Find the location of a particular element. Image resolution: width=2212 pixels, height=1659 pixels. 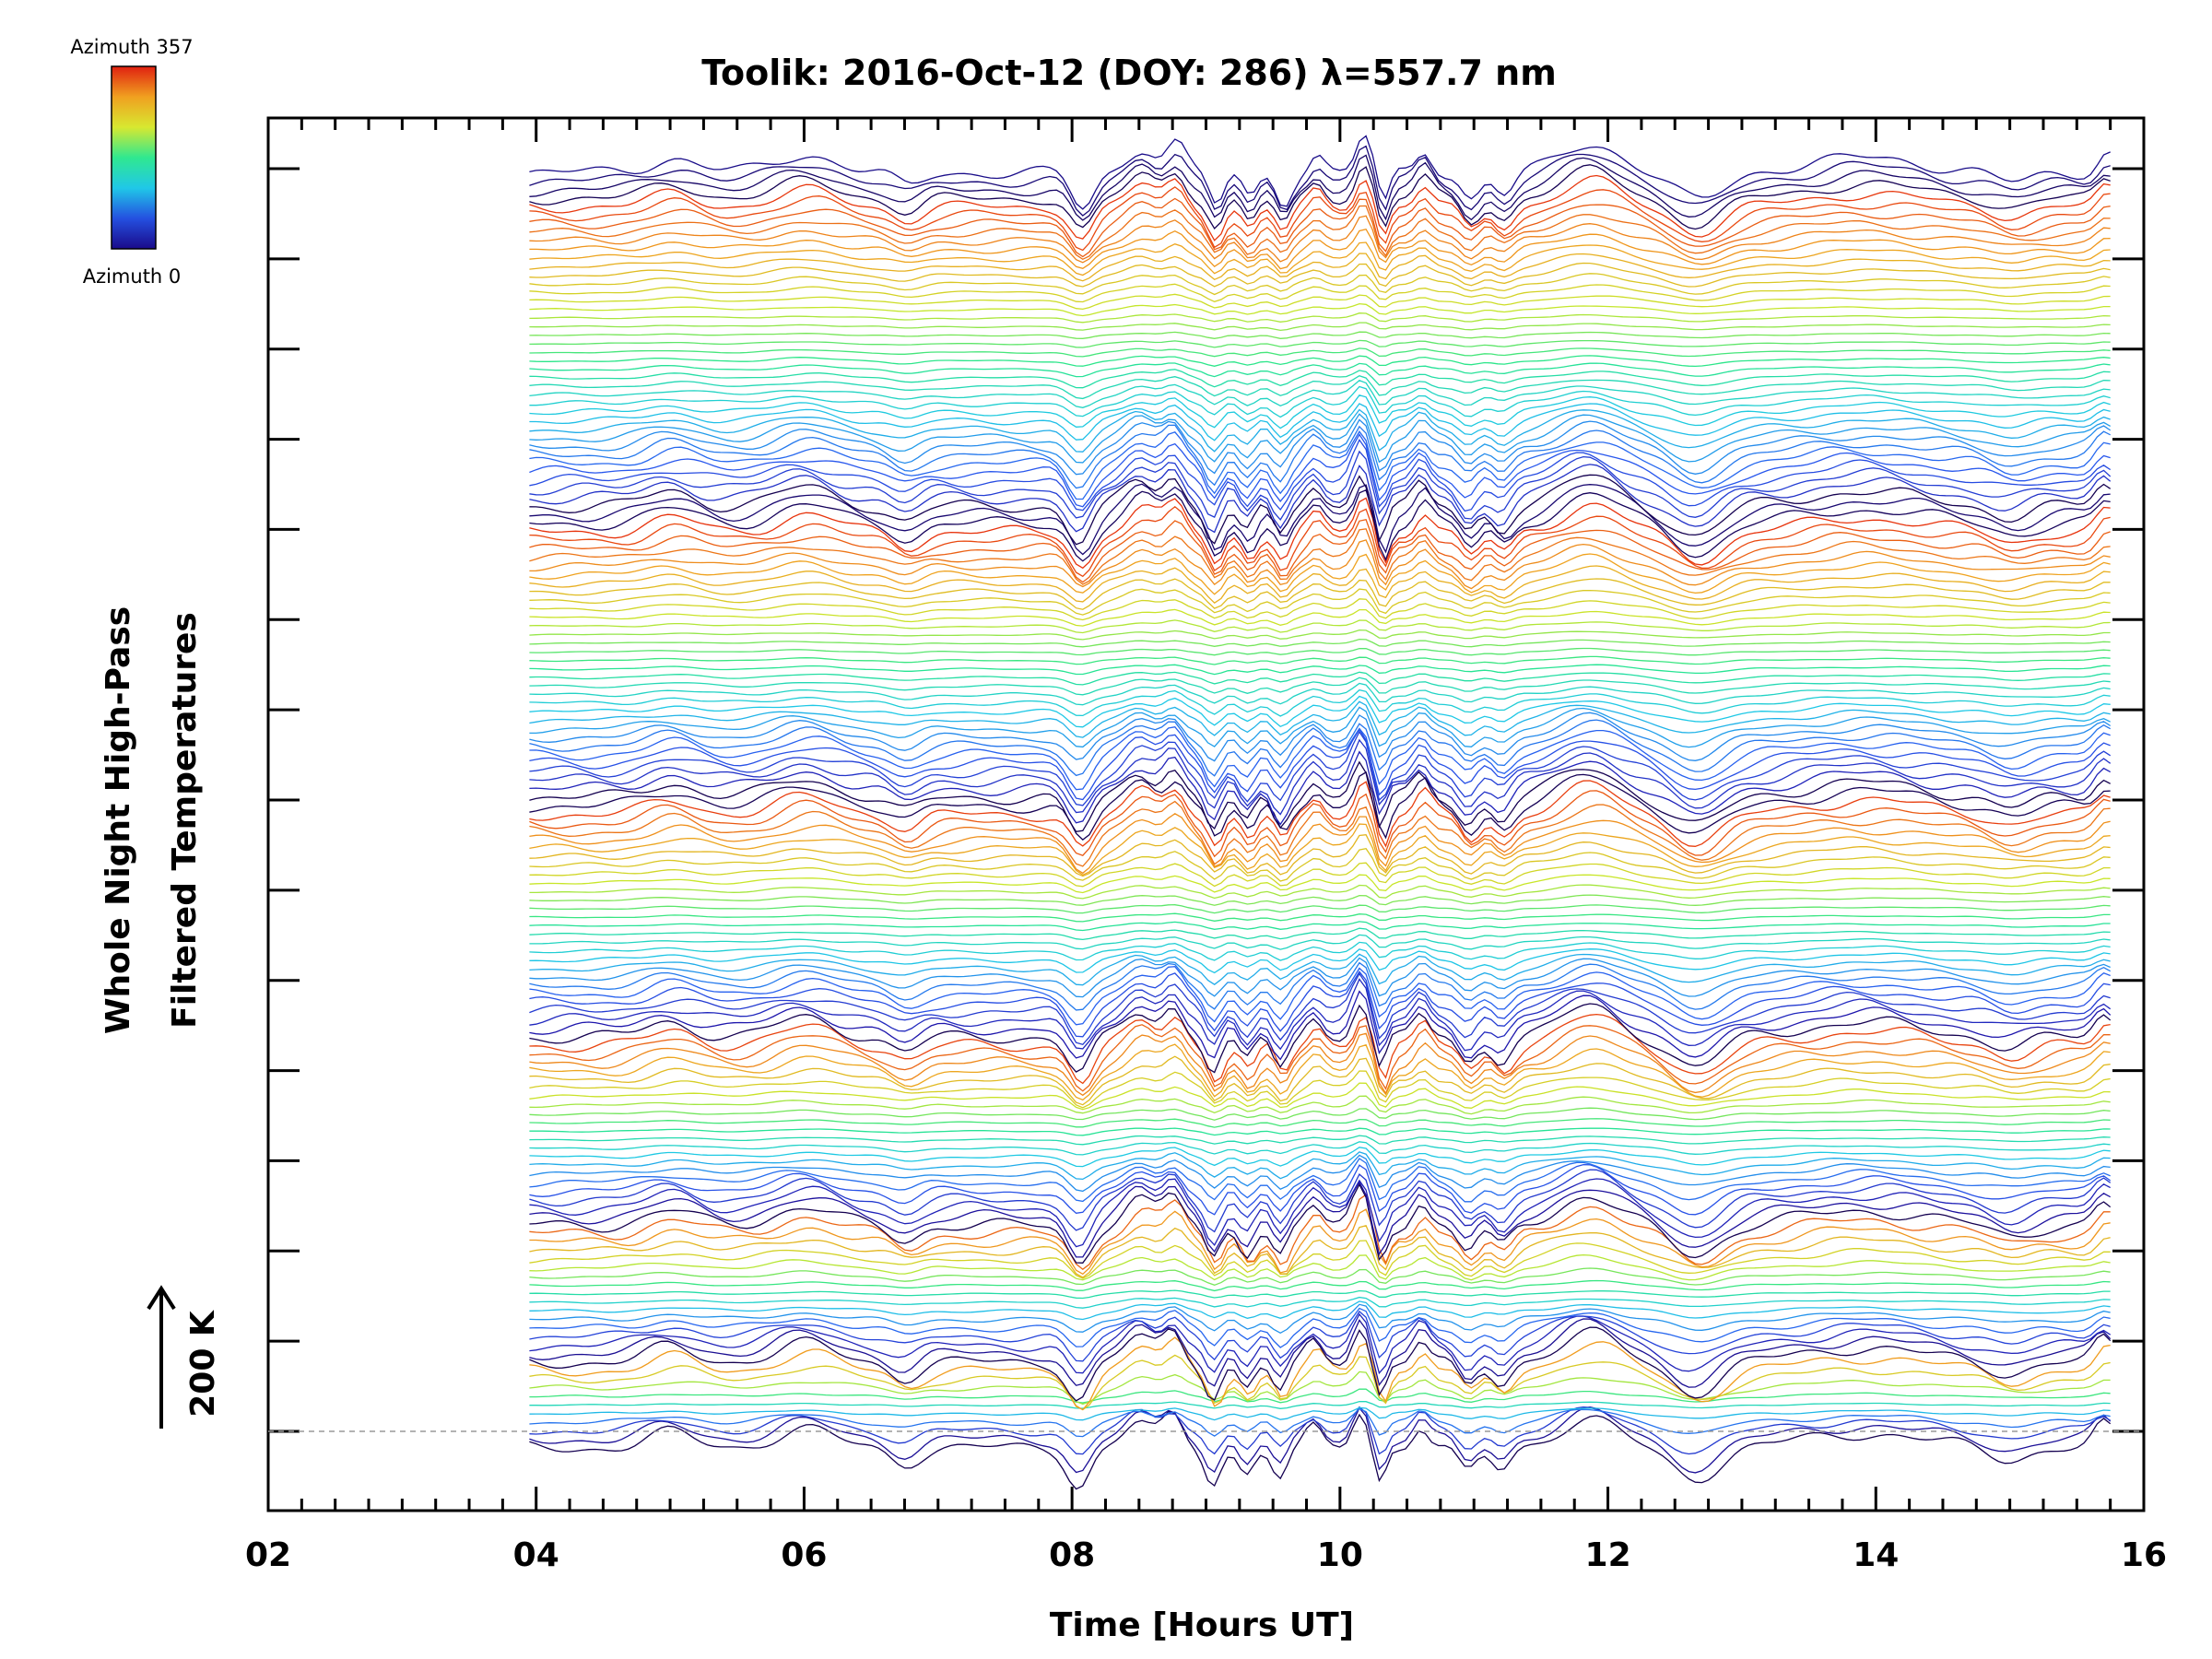

x-tick-label: 14 is located at coordinates (1876, 1555).